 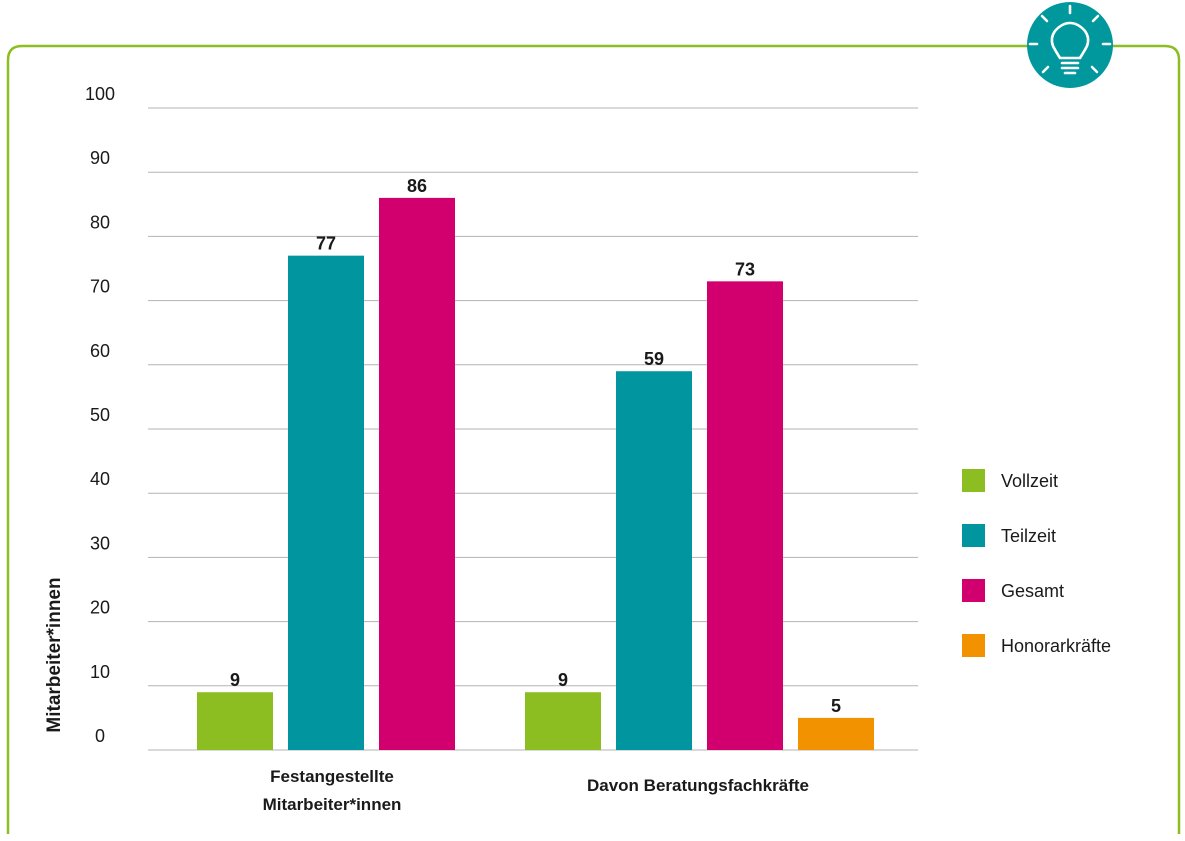 What do you see at coordinates (100, 158) in the screenshot?
I see `y-tick-label: 90` at bounding box center [100, 158].